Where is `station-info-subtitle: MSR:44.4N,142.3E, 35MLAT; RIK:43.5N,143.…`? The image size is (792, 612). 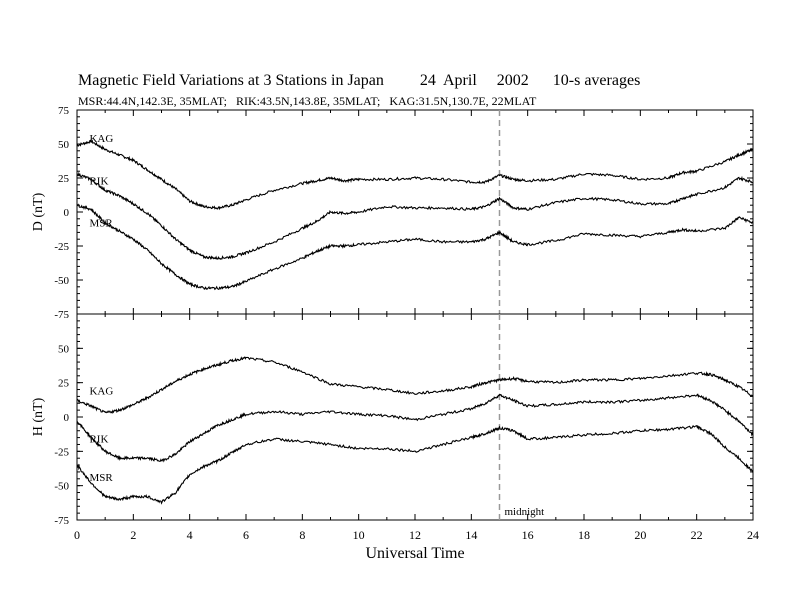
station-info-subtitle: MSR:44.4N,142.3E, 35MLAT; RIK:43.5N,143.… is located at coordinates (307, 101).